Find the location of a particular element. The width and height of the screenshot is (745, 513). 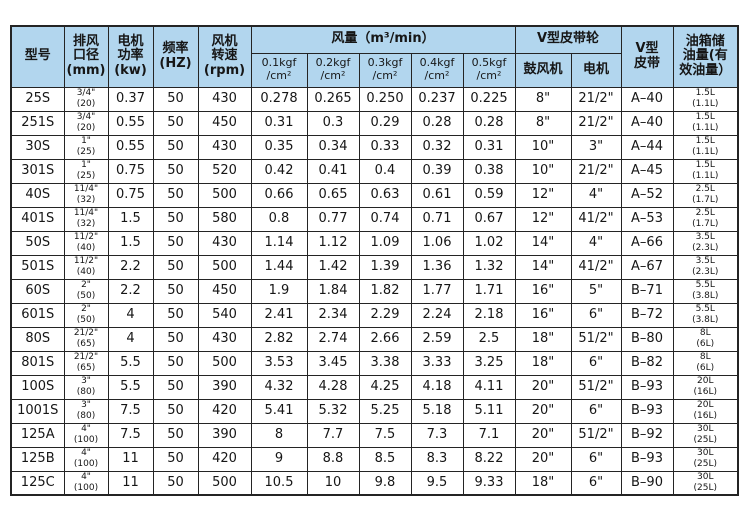

table-cell-belt: B–90 is located at coordinates (647, 483).